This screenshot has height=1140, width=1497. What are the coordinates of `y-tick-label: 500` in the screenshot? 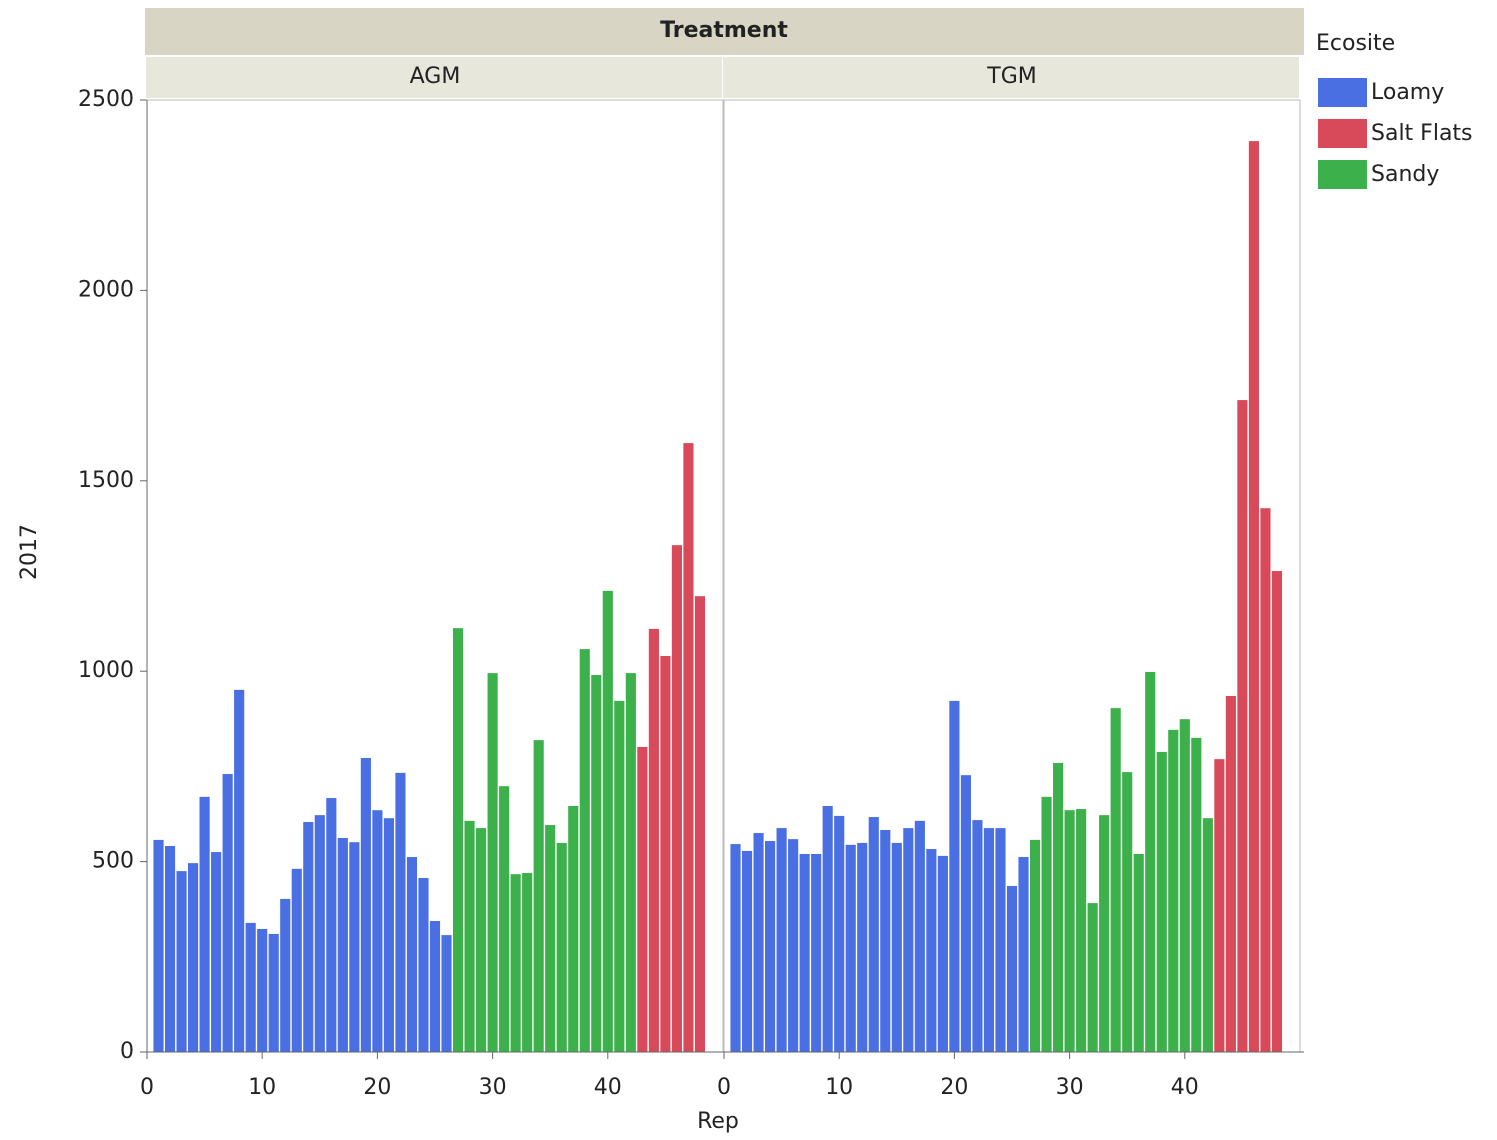 It's located at (113, 861).